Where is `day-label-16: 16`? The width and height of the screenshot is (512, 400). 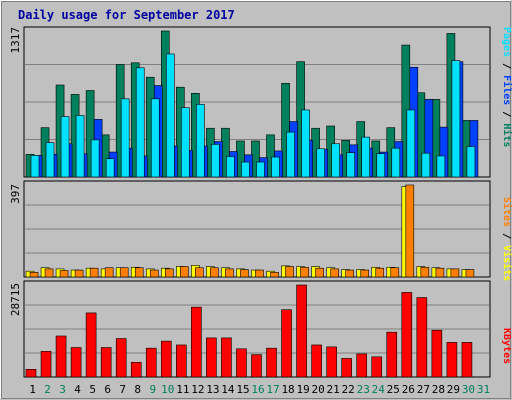 day-label-16: 16 is located at coordinates (257, 389).